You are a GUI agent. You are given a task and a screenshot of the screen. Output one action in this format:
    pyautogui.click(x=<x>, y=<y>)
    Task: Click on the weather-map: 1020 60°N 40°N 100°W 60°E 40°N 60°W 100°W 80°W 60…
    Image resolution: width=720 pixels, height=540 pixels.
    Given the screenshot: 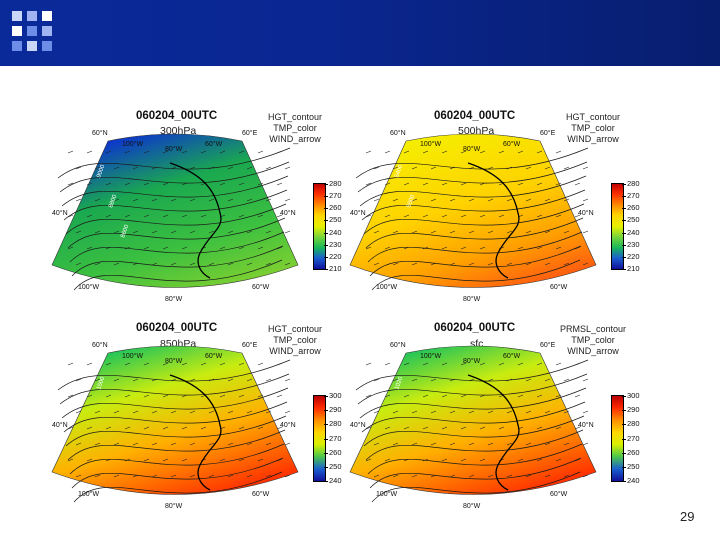 What is the action you would take?
    pyautogui.click(x=473, y=425)
    